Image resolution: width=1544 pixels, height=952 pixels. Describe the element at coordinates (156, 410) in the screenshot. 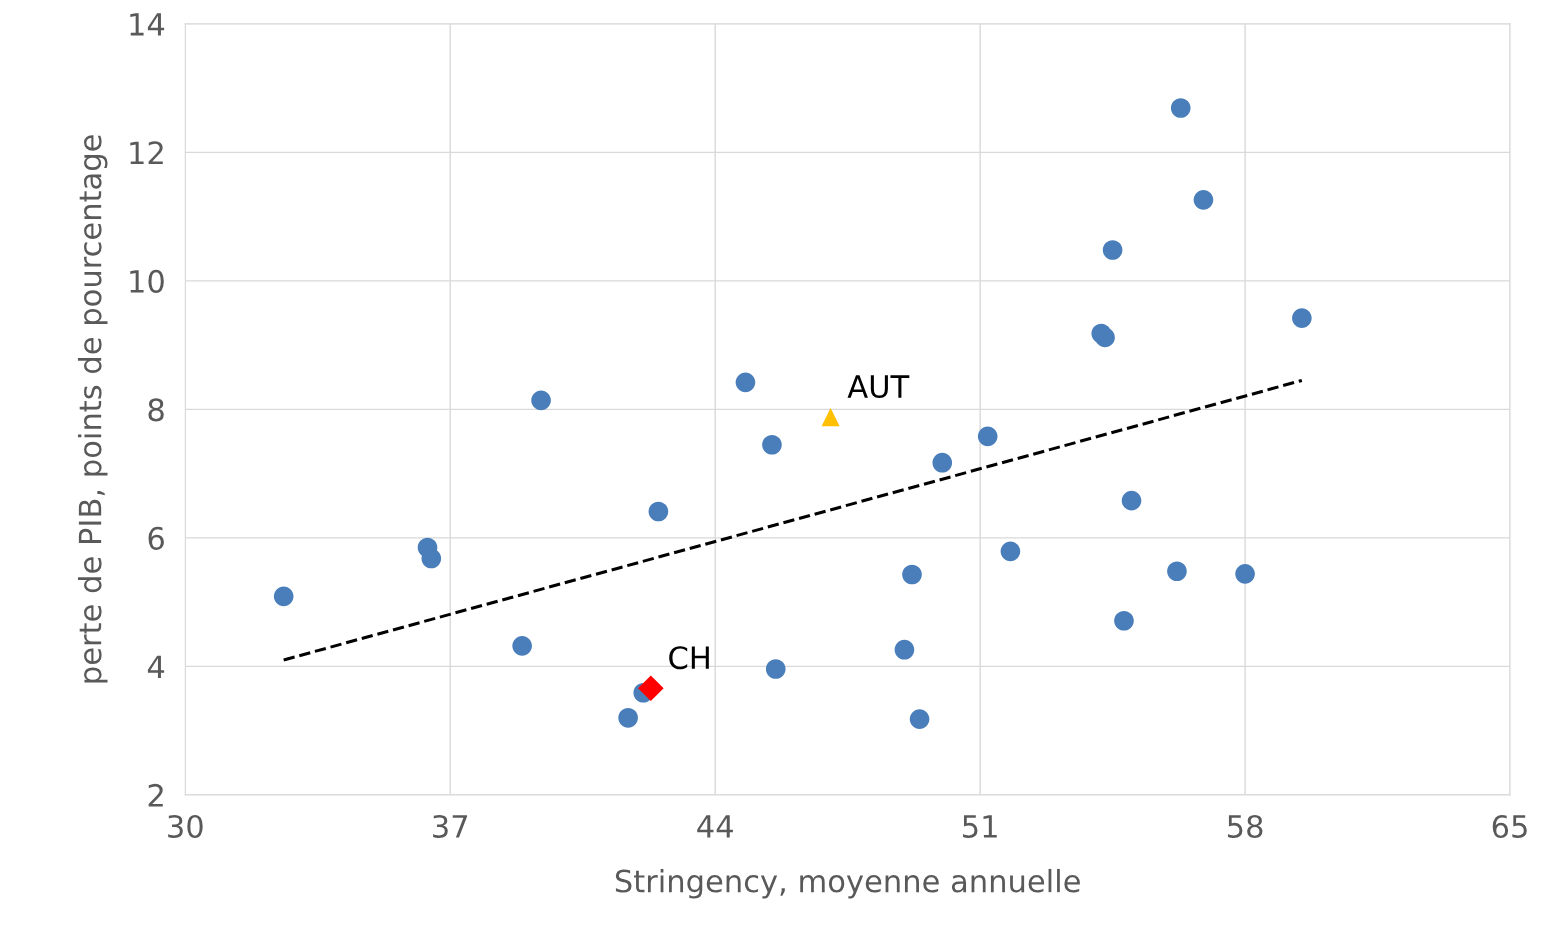

I see `y-tick-label: 8` at that location.